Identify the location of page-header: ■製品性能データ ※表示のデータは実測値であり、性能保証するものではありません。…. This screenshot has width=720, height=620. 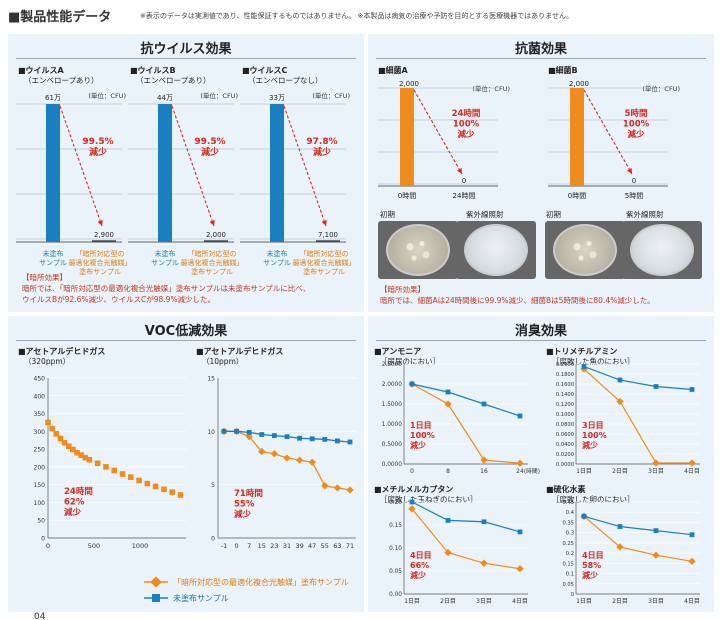
(361, 17).